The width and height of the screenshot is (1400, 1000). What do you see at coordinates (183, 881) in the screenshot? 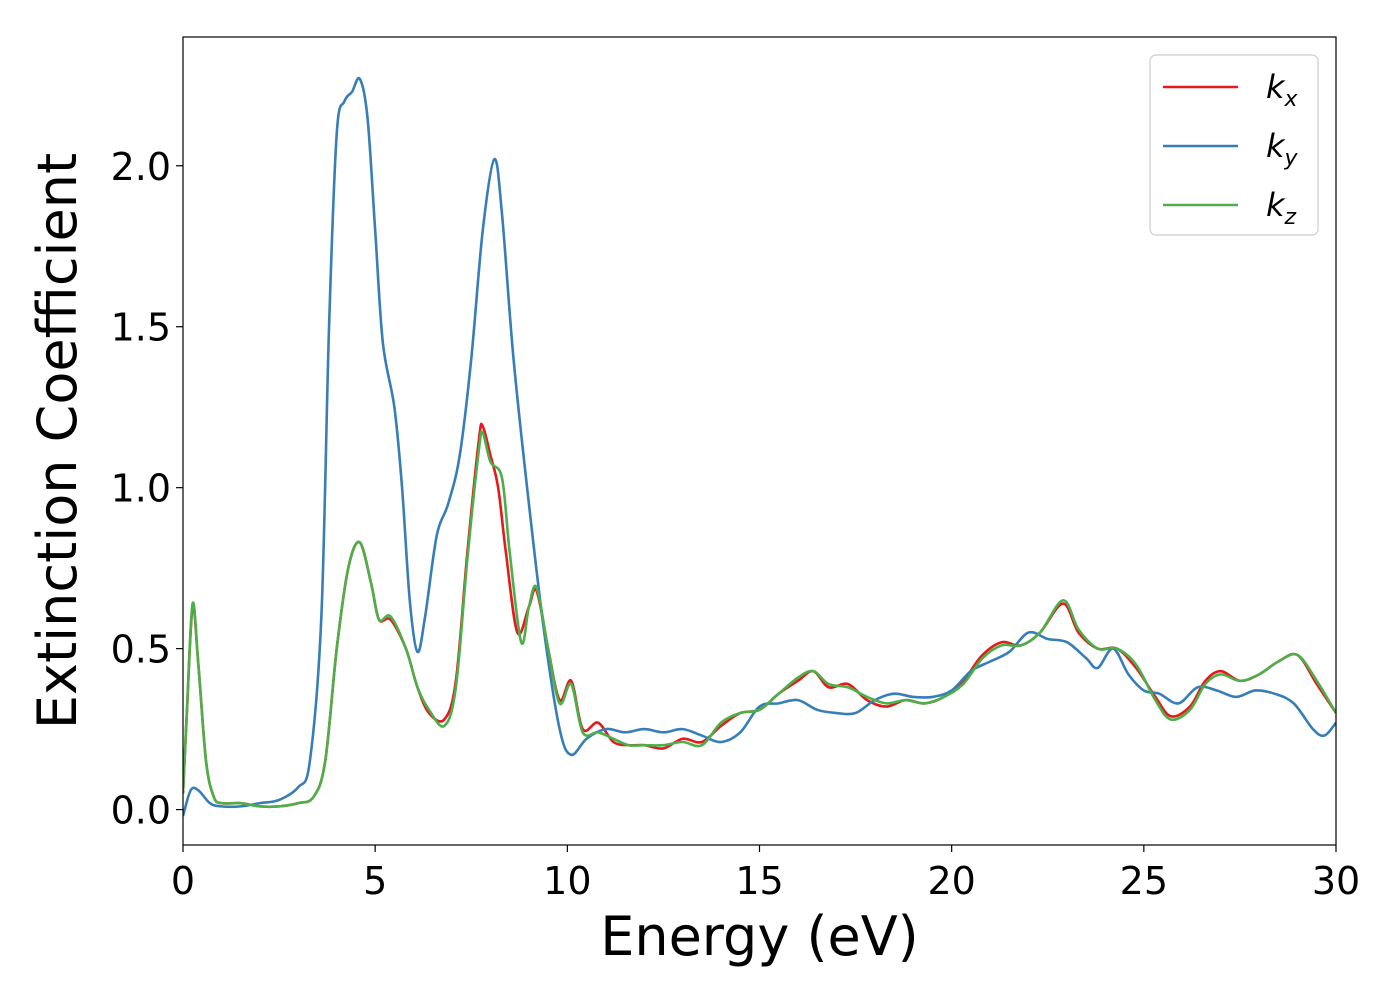
I see `x-tick-label: 0` at bounding box center [183, 881].